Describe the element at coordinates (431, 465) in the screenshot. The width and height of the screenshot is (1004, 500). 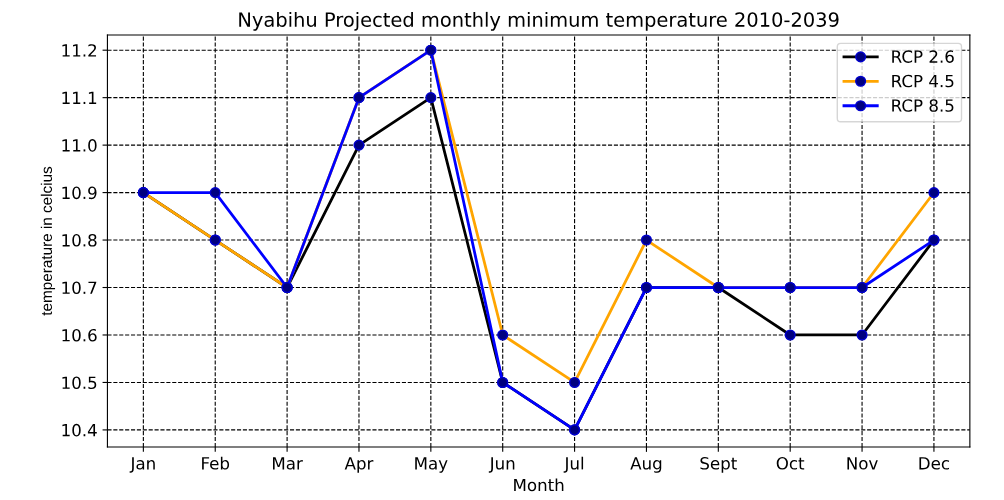
I see `x-tick-label: May` at that location.